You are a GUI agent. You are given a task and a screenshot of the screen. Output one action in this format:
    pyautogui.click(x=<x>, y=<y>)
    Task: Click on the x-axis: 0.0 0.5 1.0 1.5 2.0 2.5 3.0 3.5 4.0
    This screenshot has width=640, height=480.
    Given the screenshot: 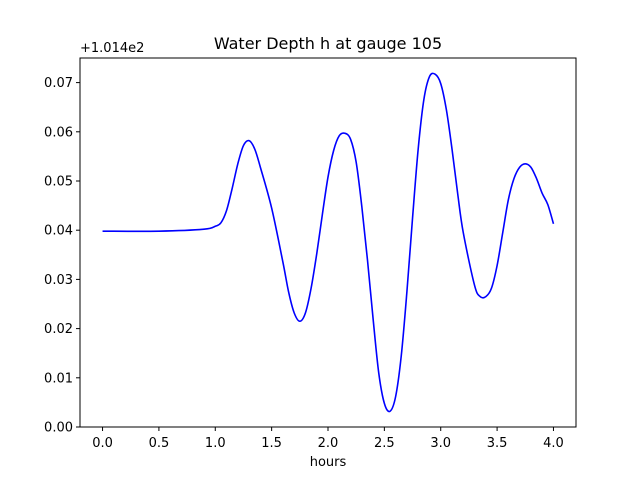 What is the action you would take?
    pyautogui.click(x=328, y=439)
    